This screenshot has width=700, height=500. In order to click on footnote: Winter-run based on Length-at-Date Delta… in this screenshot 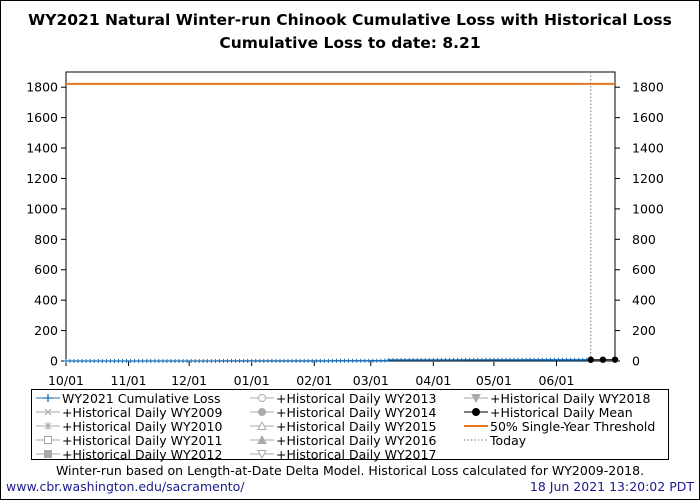, I will do `click(350, 470)`.